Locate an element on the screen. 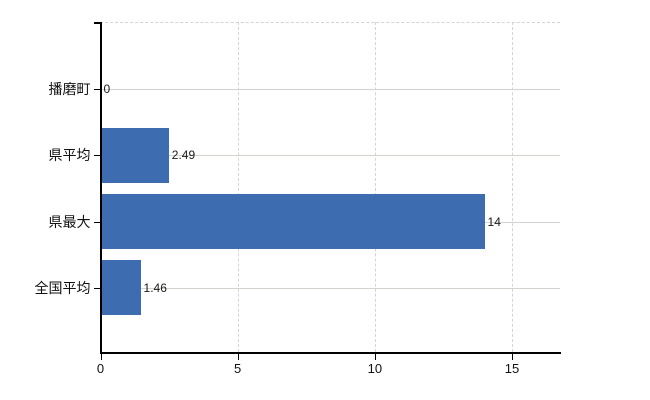 The height and width of the screenshot is (400, 650). bar-value-label: 2.49 is located at coordinates (183, 155).